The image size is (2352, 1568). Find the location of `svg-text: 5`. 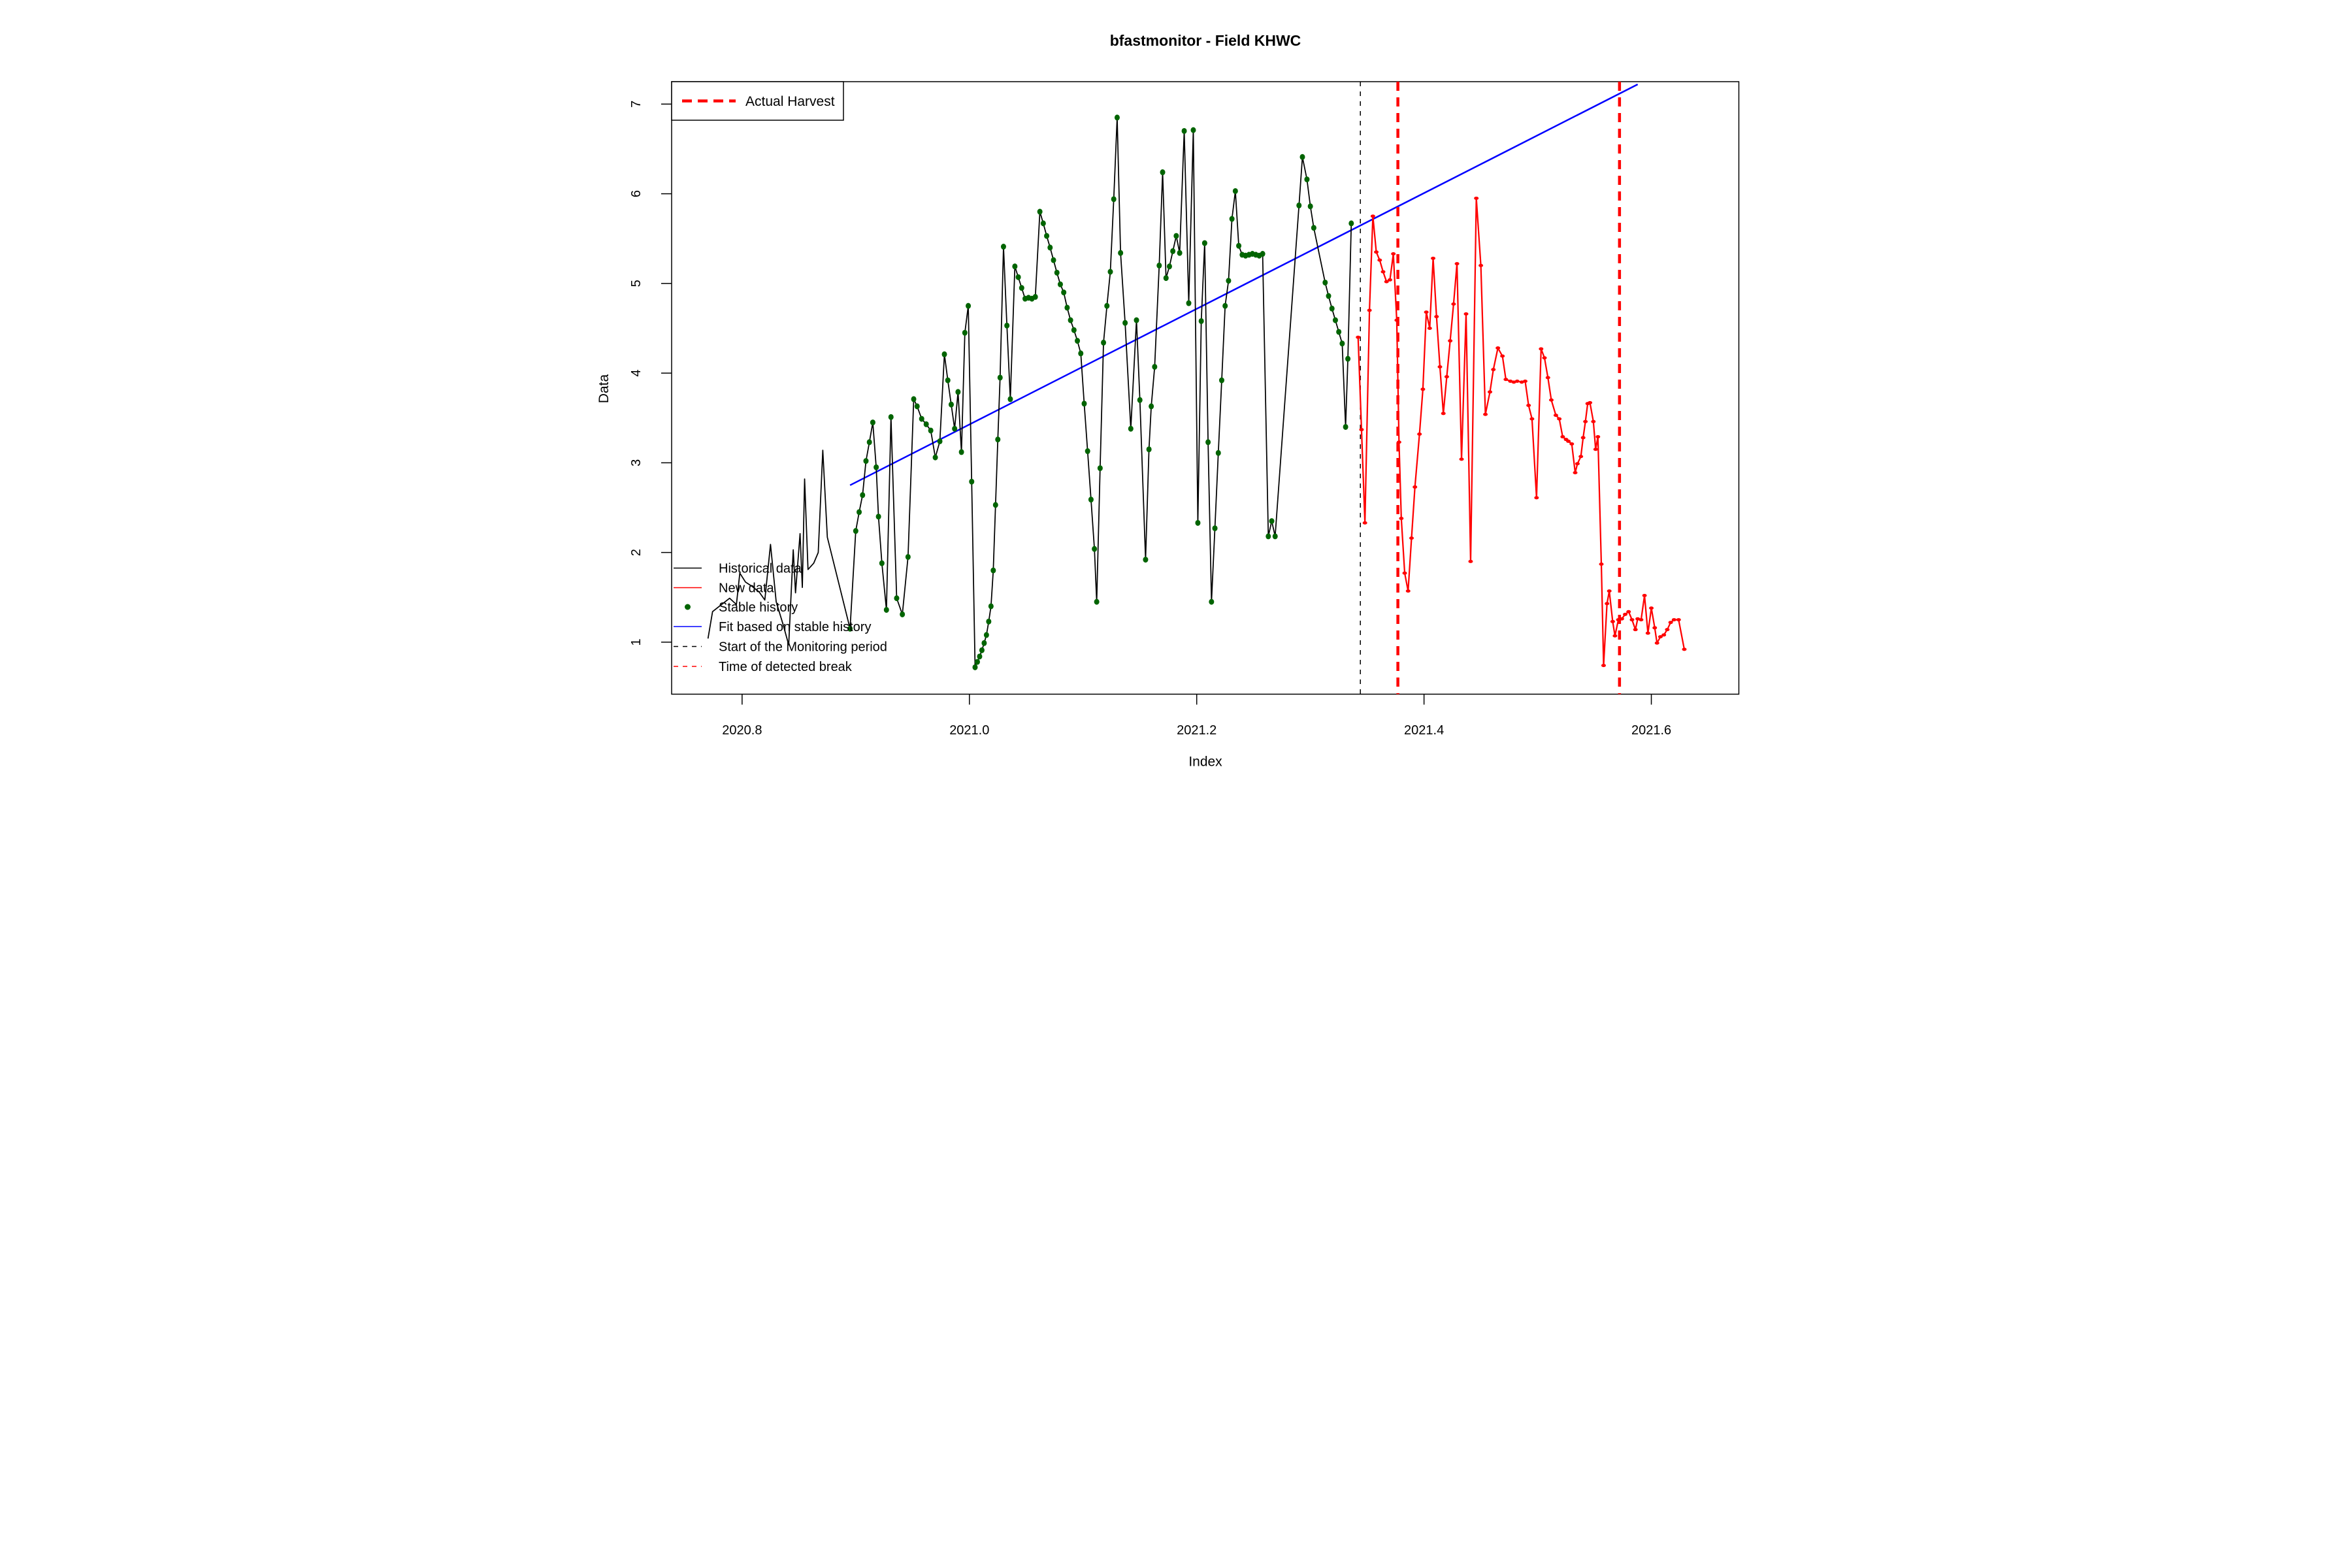

svg-text: 5 is located at coordinates (636, 283).